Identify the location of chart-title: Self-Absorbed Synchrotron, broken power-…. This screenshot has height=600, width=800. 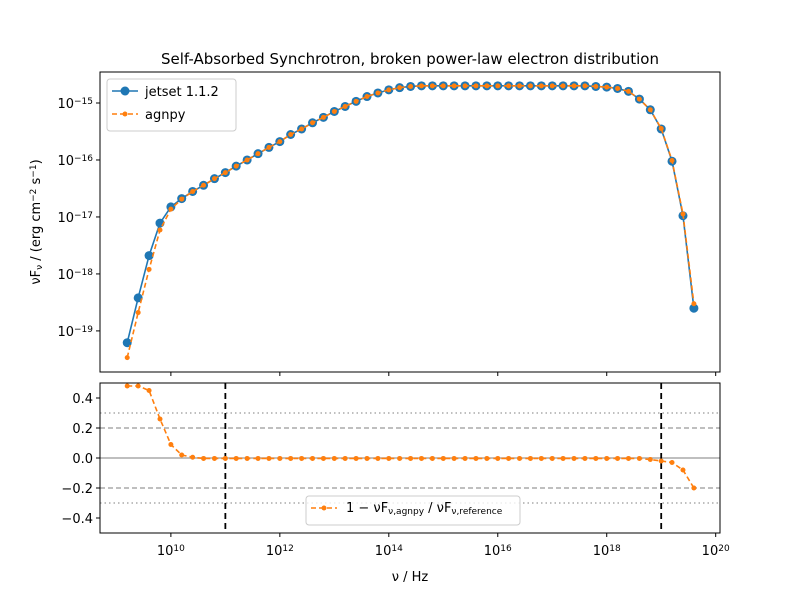
(410, 59).